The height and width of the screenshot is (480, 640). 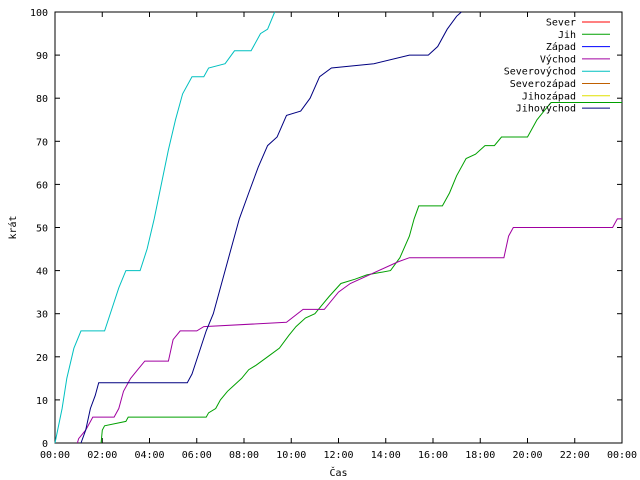 What do you see at coordinates (338, 455) in the screenshot?
I see `x-tick-label: 12:00` at bounding box center [338, 455].